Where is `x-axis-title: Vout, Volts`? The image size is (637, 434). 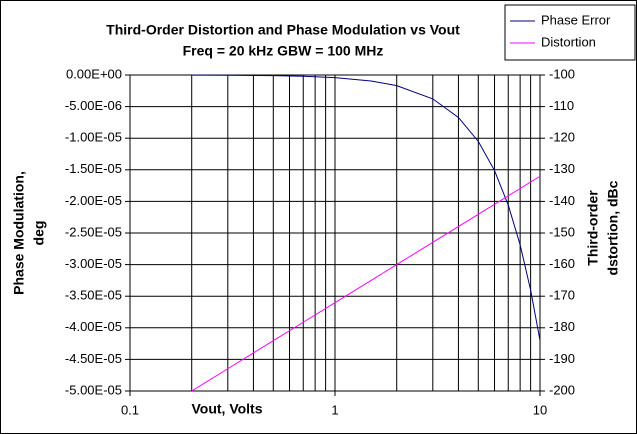
x-axis-title: Vout, Volts is located at coordinates (226, 409).